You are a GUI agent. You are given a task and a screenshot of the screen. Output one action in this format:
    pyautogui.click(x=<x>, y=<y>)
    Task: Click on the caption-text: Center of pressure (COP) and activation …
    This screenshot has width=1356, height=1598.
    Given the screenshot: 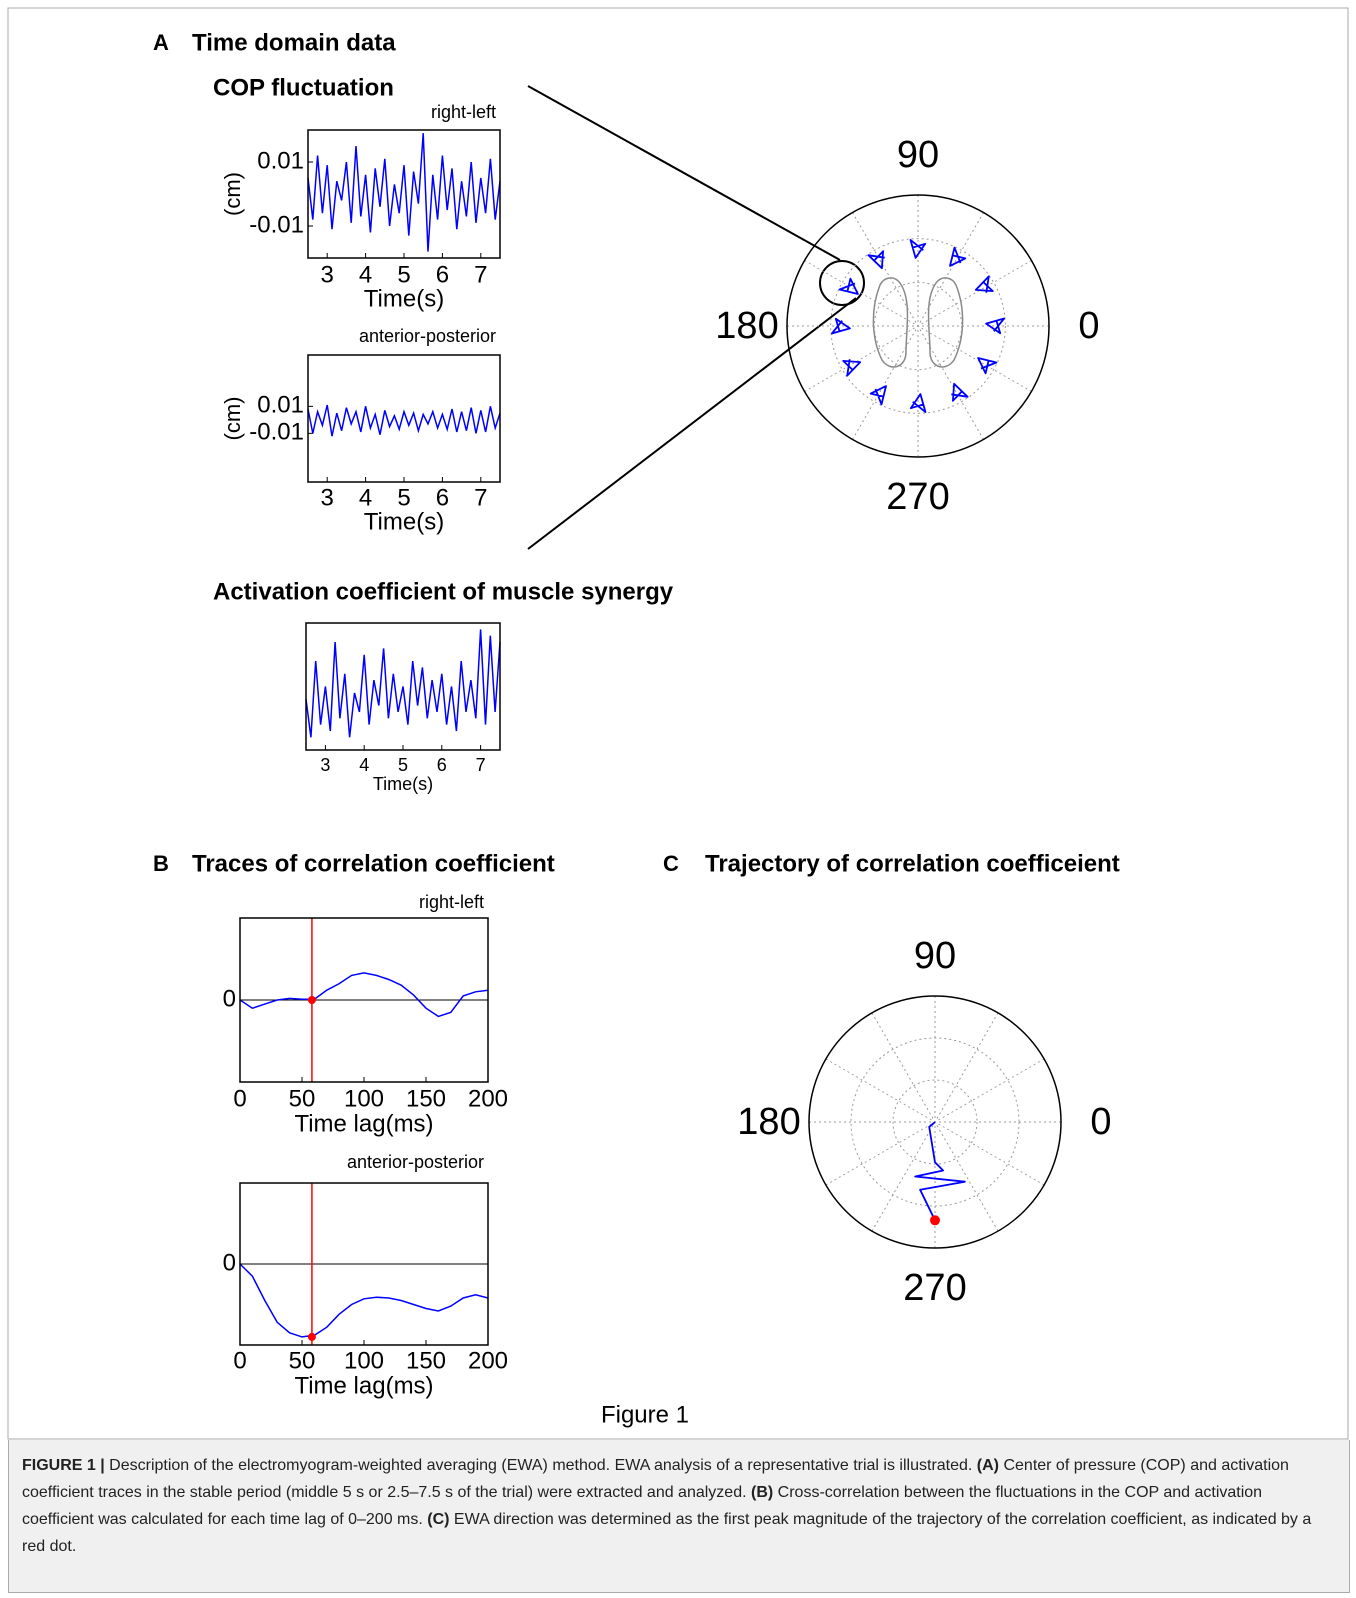 What is the action you would take?
    pyautogui.click(x=655, y=1479)
    